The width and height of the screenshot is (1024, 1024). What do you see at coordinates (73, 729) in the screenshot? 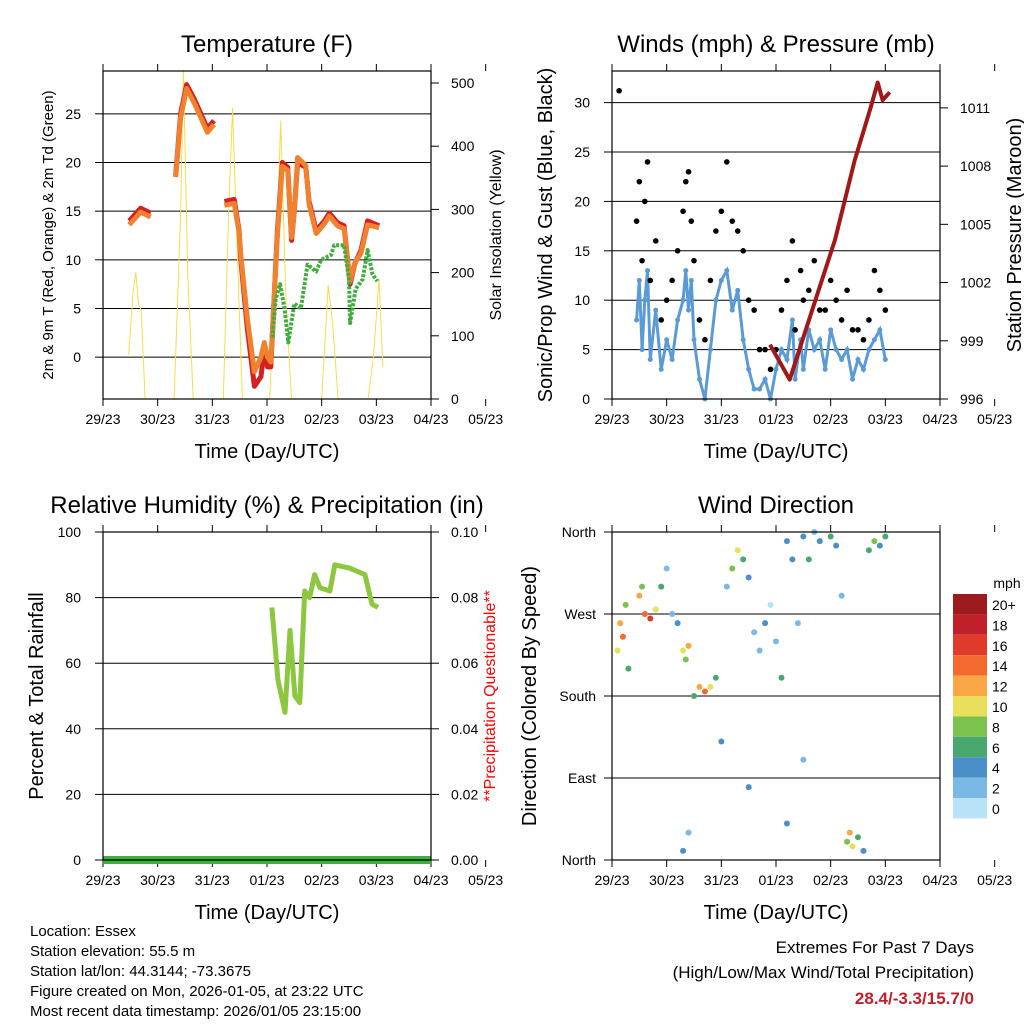
I see `y-tick-label: 40` at bounding box center [73, 729].